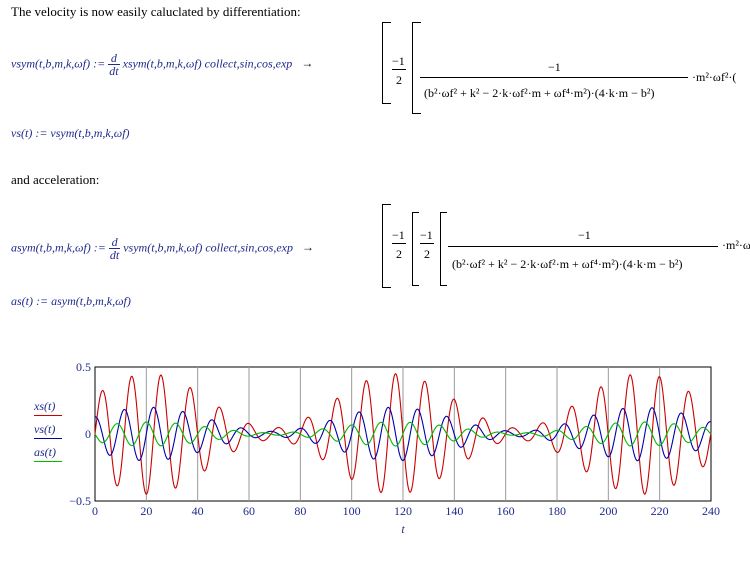  Describe the element at coordinates (398, 235) in the screenshot. I see `coef-minus1-a: −1` at that location.